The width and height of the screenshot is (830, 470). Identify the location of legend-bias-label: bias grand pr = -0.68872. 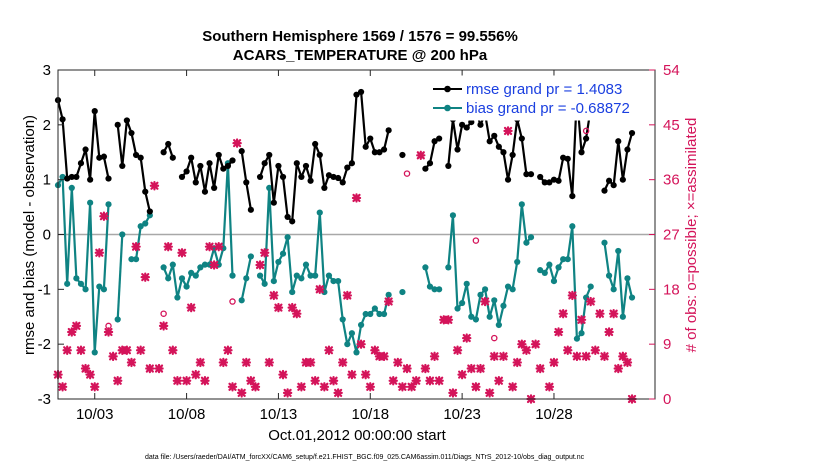
(548, 108).